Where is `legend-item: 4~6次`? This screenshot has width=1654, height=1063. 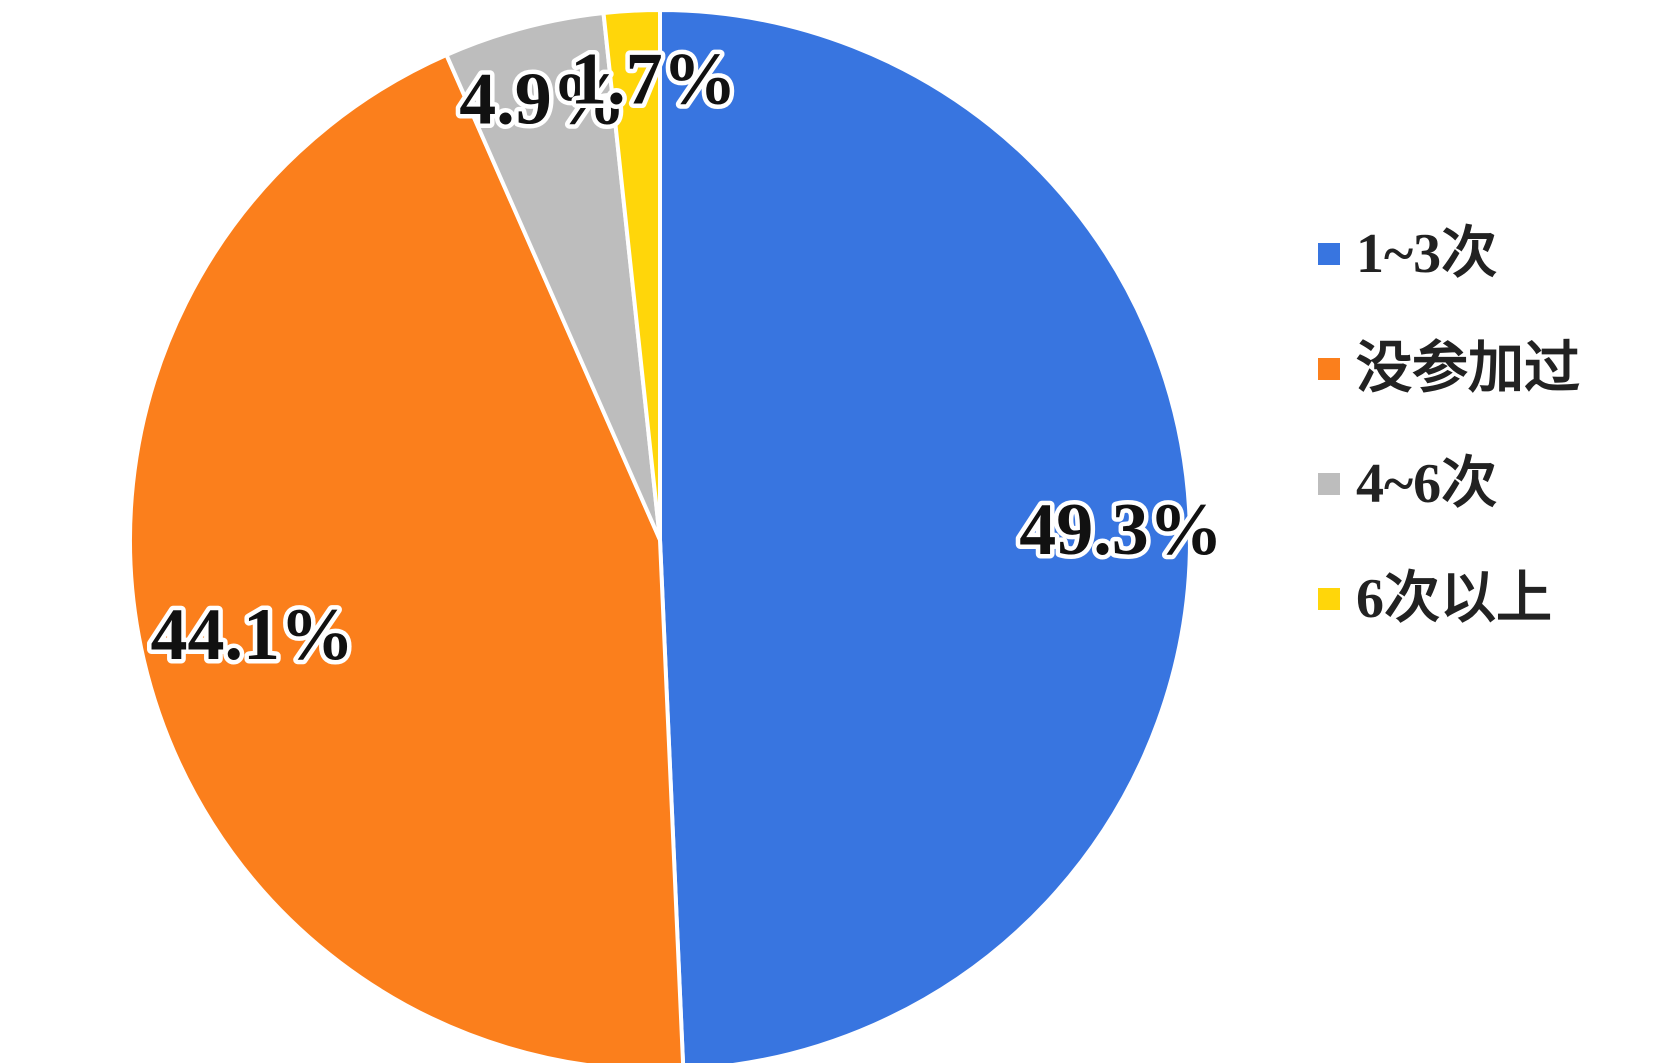 legend-item: 4~6次 is located at coordinates (1407, 484).